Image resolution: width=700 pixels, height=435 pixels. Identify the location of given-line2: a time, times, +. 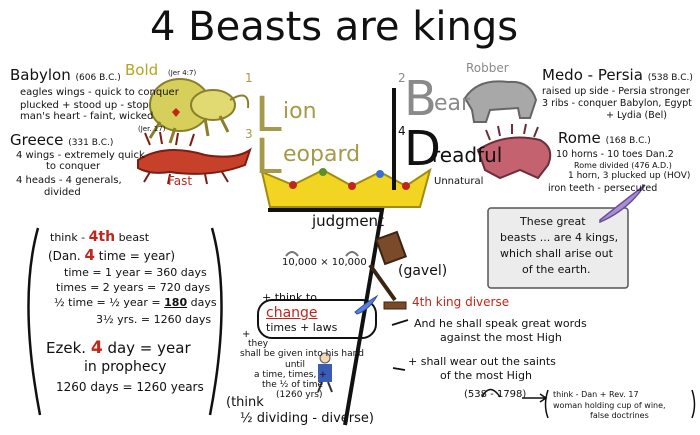
(290, 375).